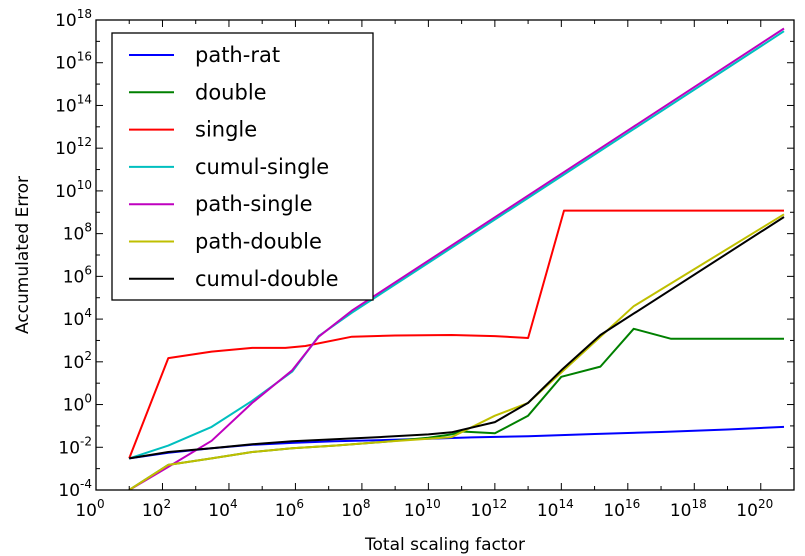 The height and width of the screenshot is (556, 805). What do you see at coordinates (226, 130) in the screenshot?
I see `legend-label-single: single` at bounding box center [226, 130].